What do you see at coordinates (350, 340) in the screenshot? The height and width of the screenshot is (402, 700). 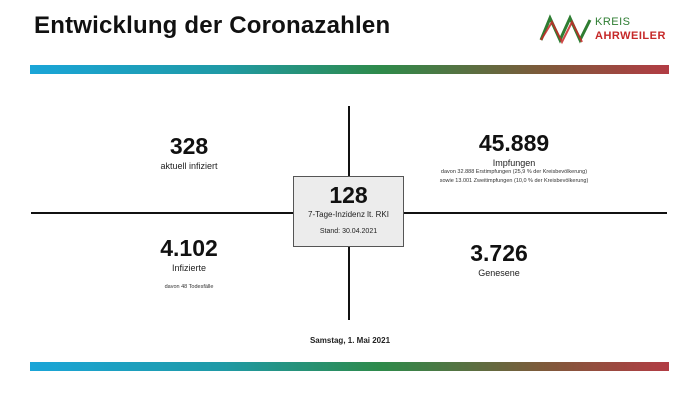 I see `footer-date: Samstag, 1. Mai 2021` at bounding box center [350, 340].